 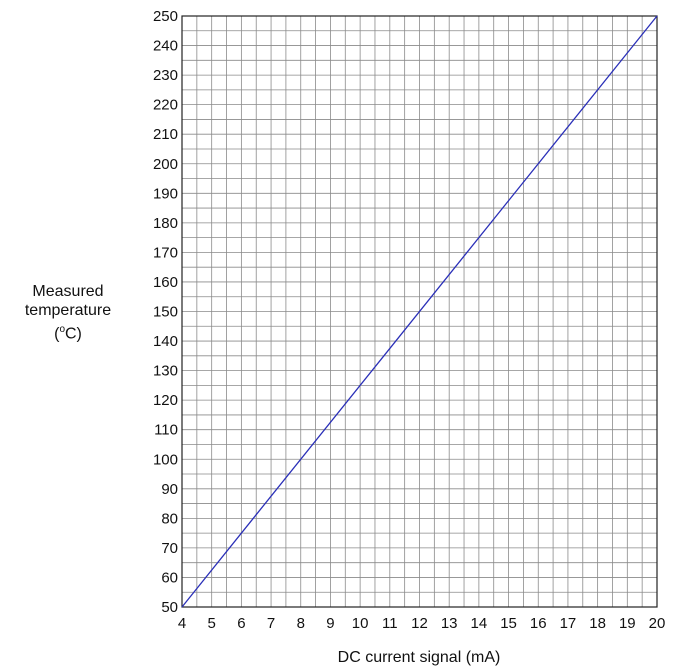 What do you see at coordinates (360, 623) in the screenshot?
I see `x-tick-label: 10` at bounding box center [360, 623].